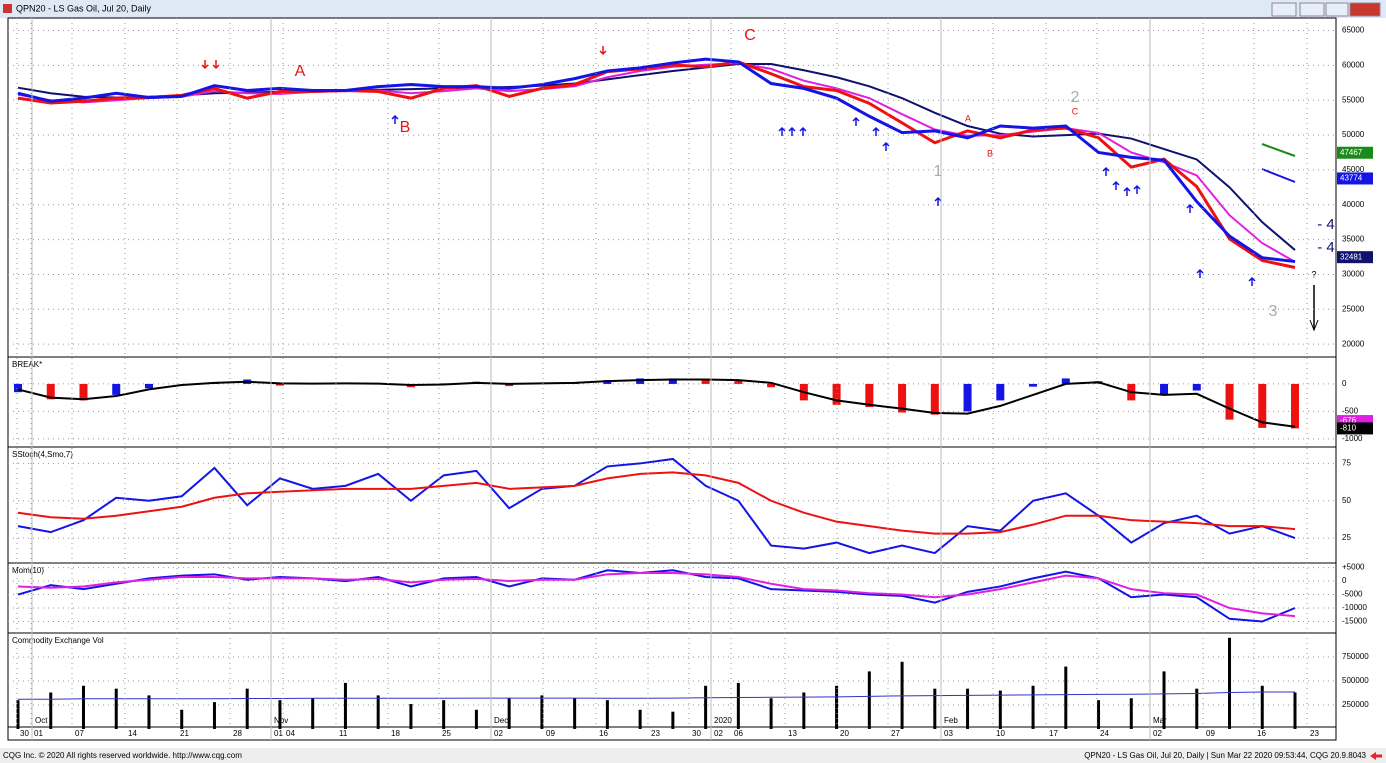 The height and width of the screenshot is (763, 1386). Describe the element at coordinates (750, 35) in the screenshot. I see `wave-label: C` at that location.